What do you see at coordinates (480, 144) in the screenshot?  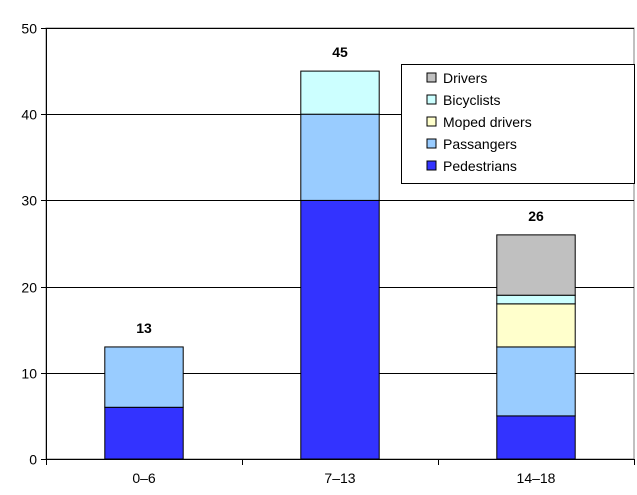 I see `legend-label: Passangers` at bounding box center [480, 144].